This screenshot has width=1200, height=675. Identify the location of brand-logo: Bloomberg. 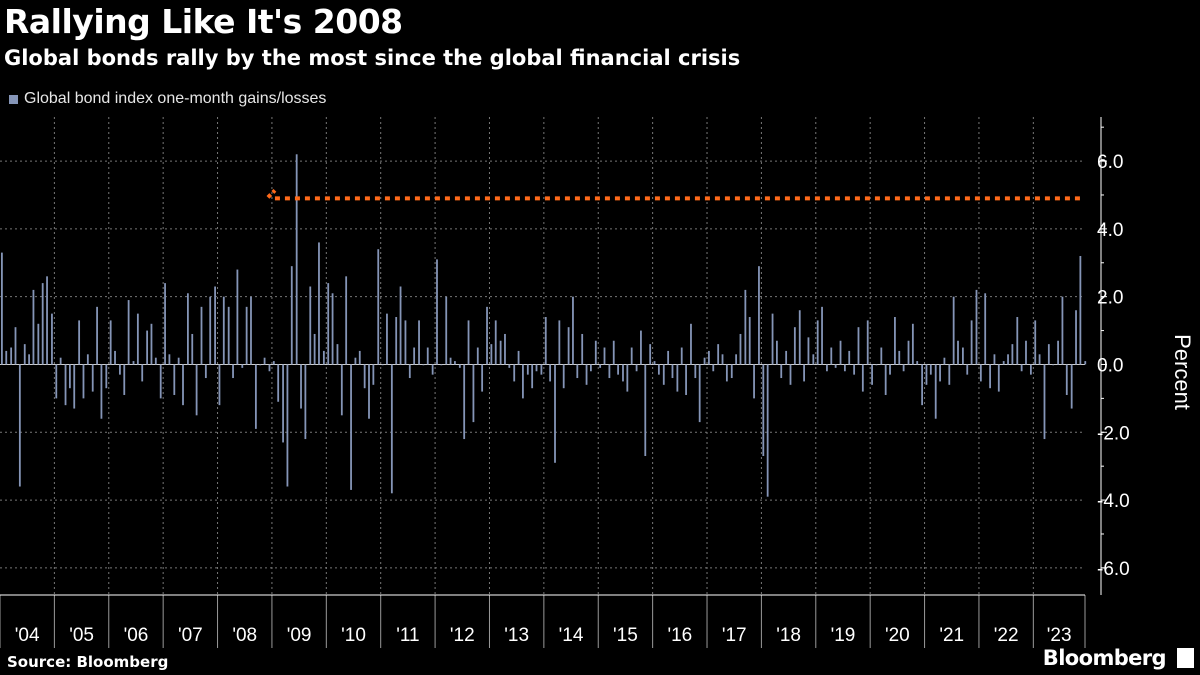
(1104, 658).